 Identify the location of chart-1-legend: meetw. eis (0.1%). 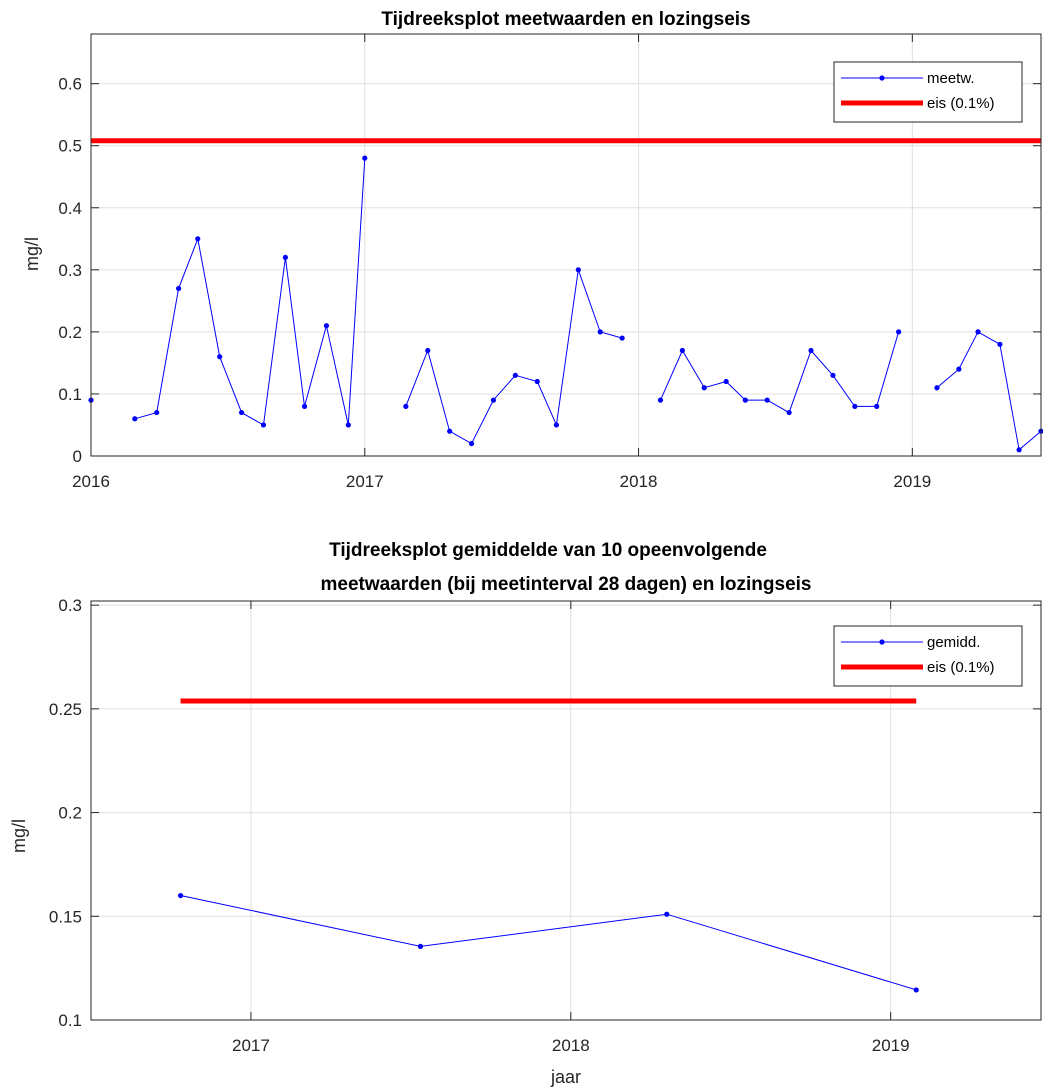
(928, 92).